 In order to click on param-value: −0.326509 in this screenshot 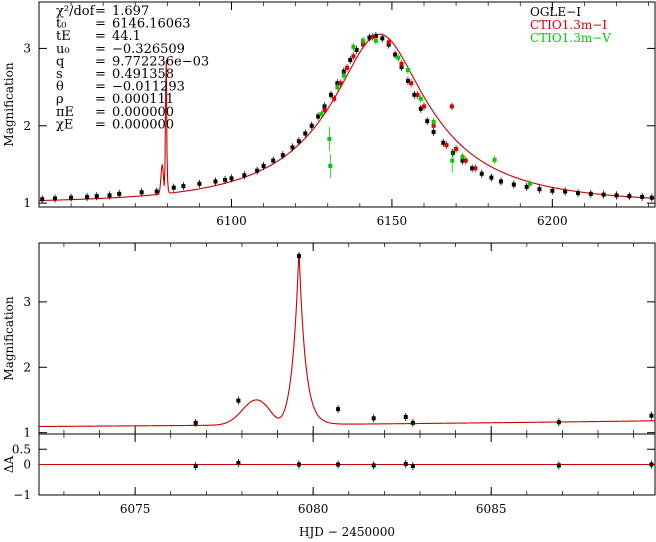, I will do `click(148, 49)`.